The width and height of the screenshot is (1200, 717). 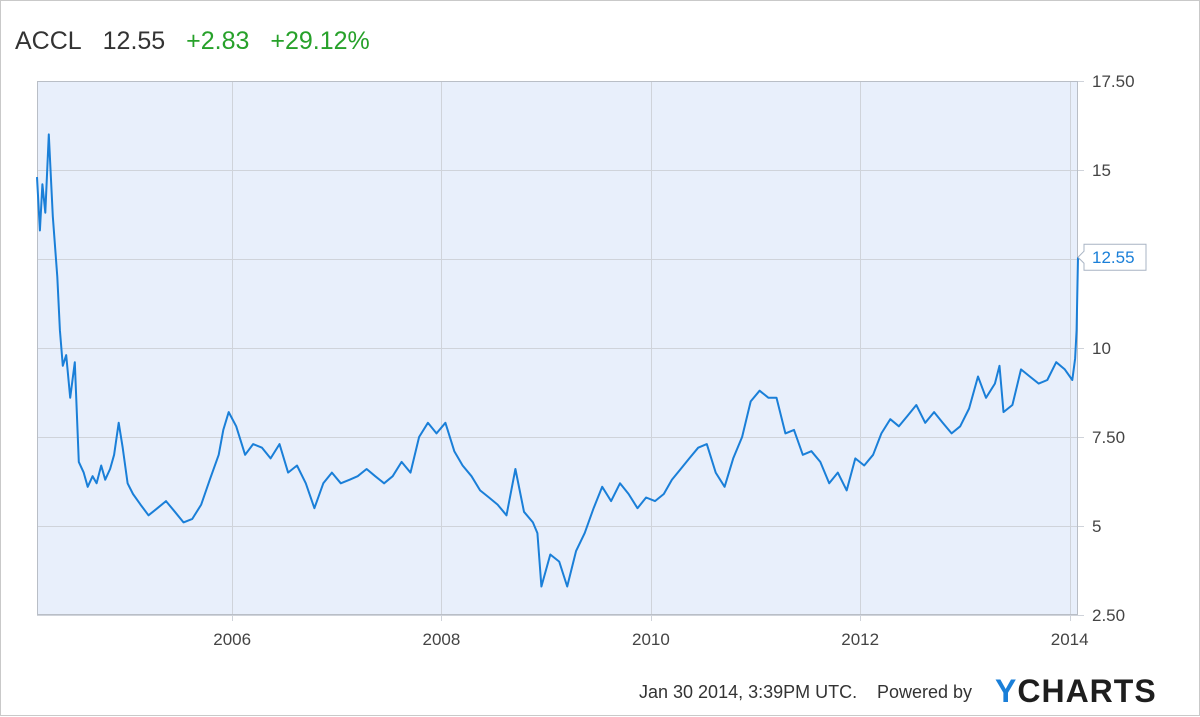 I want to click on price-change: +2.83, so click(x=218, y=41).